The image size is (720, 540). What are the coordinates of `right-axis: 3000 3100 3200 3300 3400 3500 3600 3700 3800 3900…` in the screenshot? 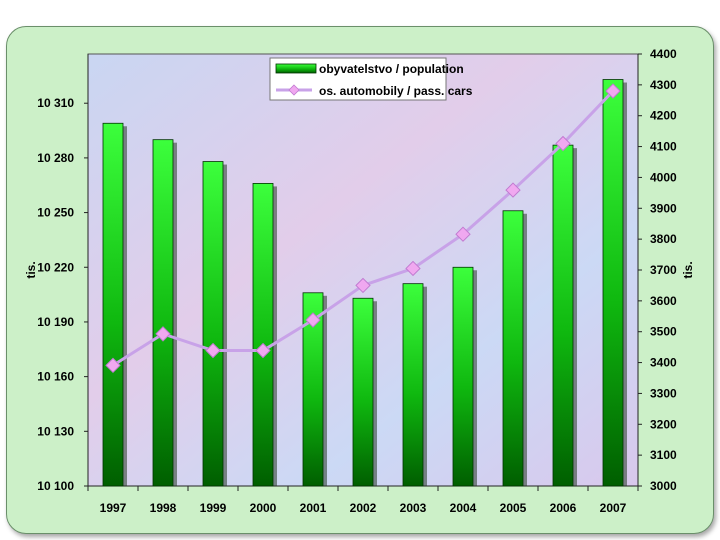 It's located at (657, 270).